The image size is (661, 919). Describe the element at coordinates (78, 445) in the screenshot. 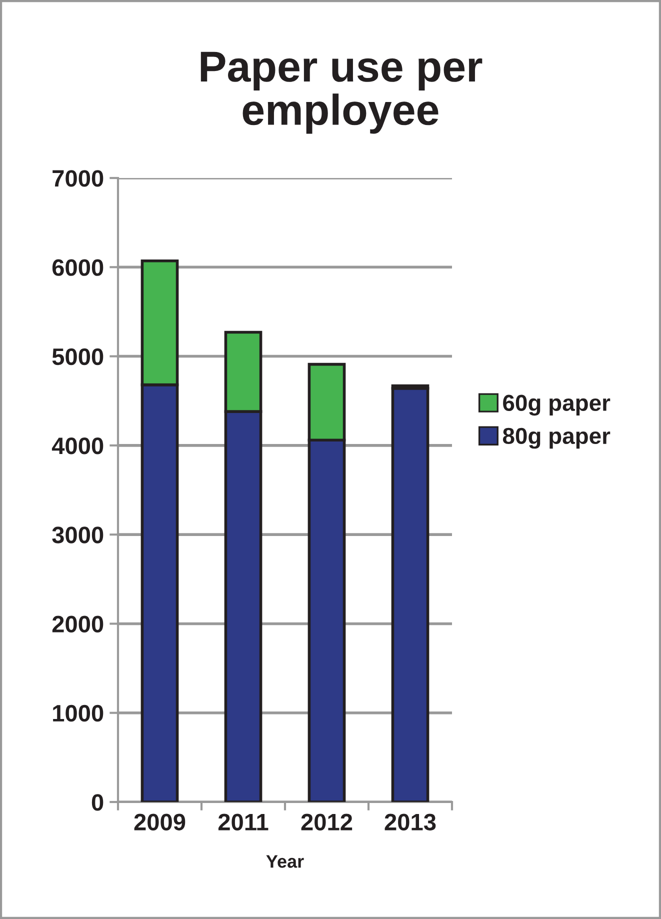

I see `y-tick-label: 4000` at that location.